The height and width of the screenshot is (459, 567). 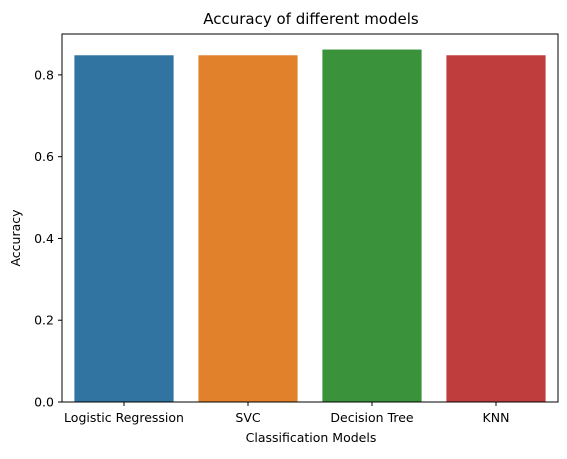 I want to click on x-axis-ticks: Logistic Regression SVC Decision Tree KNN, so click(x=286, y=413).